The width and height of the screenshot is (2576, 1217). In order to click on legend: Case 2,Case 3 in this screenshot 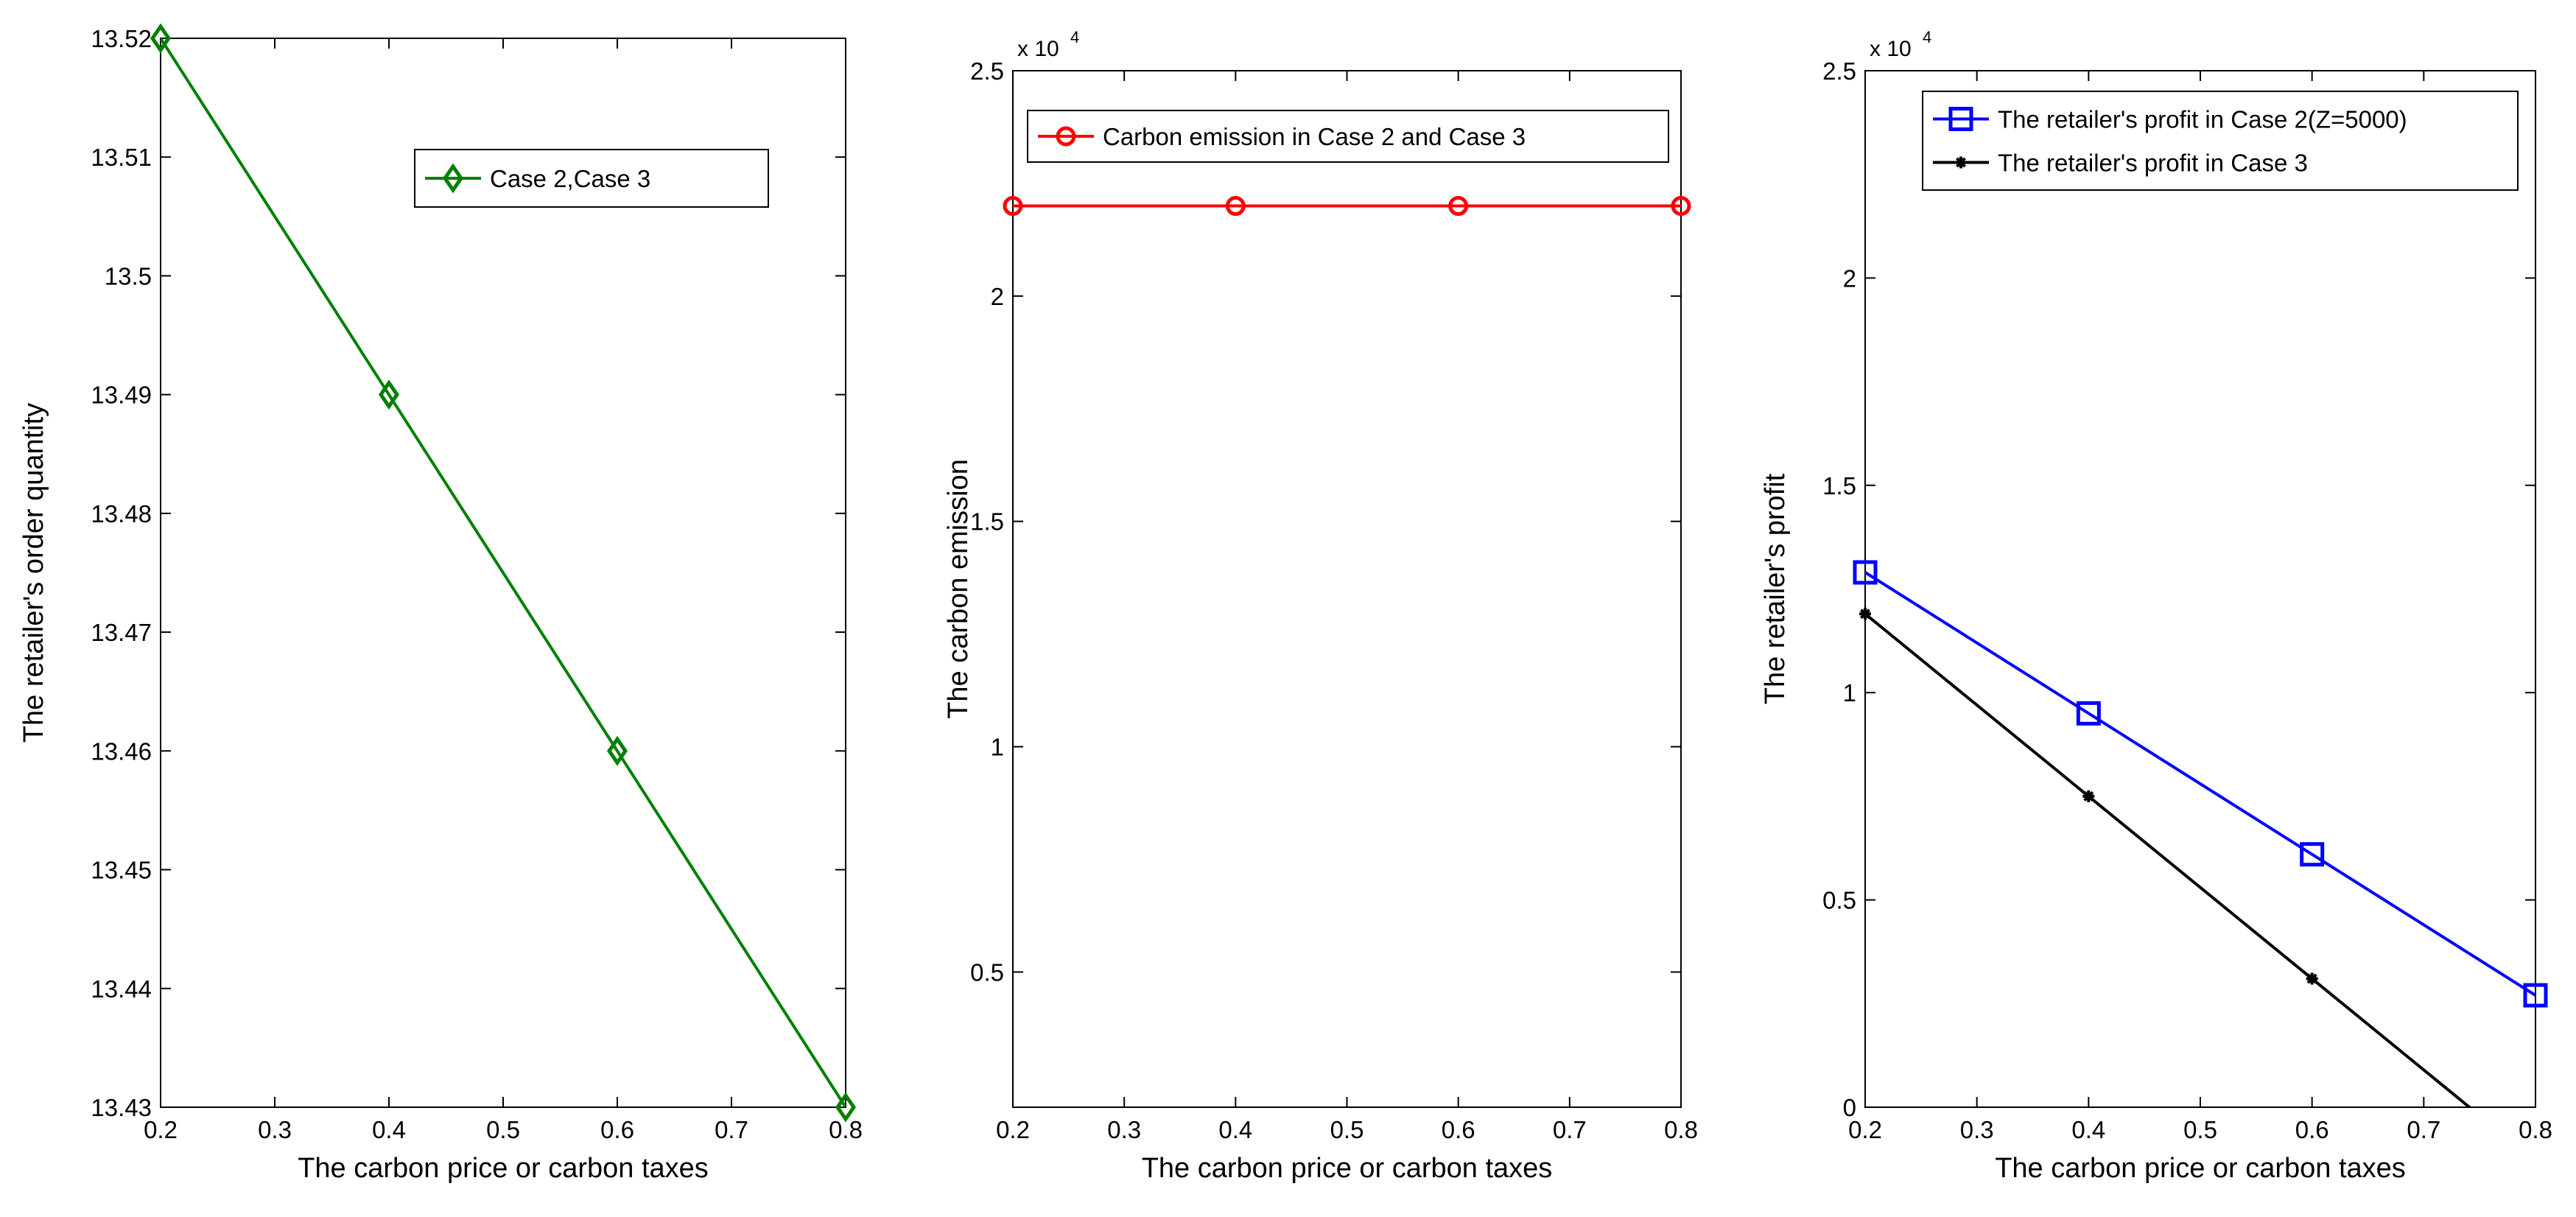, I will do `click(591, 178)`.